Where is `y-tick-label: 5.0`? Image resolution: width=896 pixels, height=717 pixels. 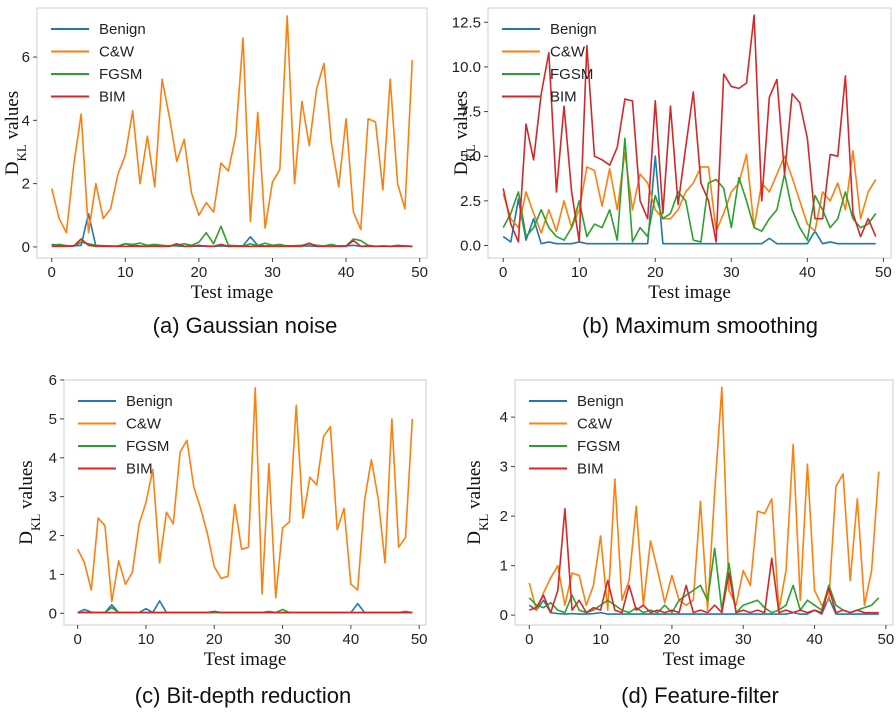 y-tick-label: 5.0 is located at coordinates (470, 156).